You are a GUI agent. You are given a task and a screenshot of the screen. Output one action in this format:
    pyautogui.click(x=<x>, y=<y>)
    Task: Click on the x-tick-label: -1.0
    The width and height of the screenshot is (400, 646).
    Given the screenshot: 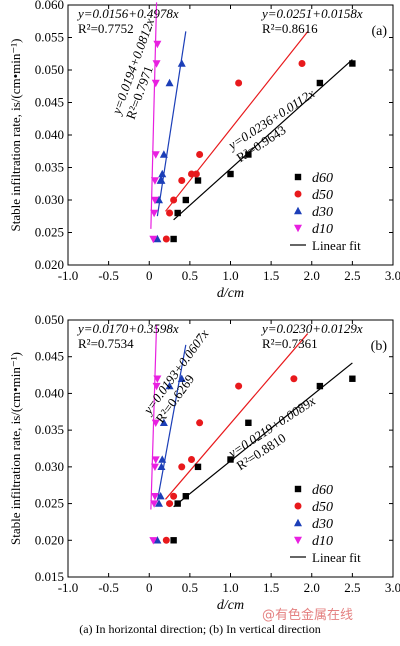 What is the action you would take?
    pyautogui.click(x=68, y=587)
    